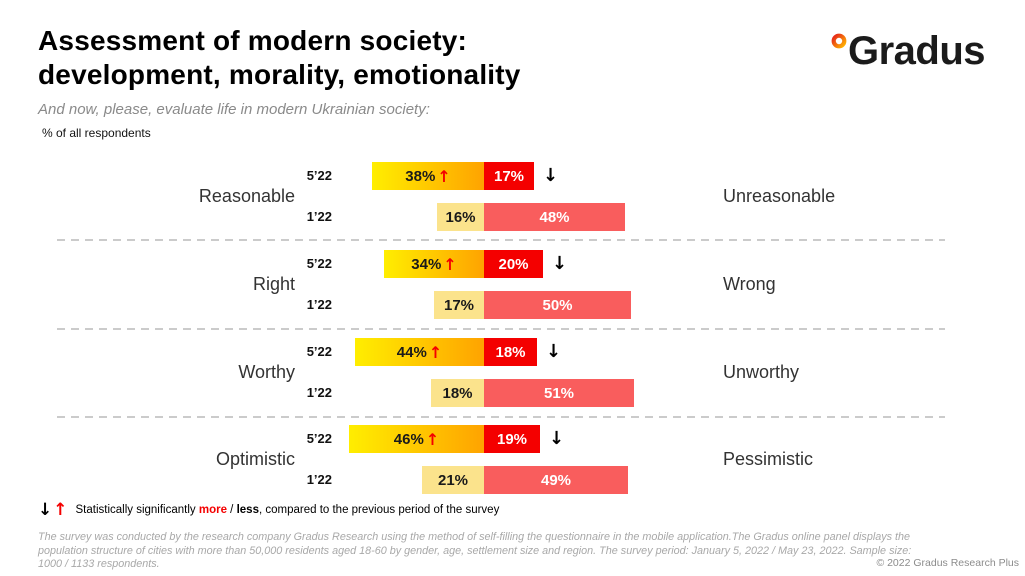 This screenshot has width=1025, height=576. I want to click on negative-segment: 18%, so click(510, 352).